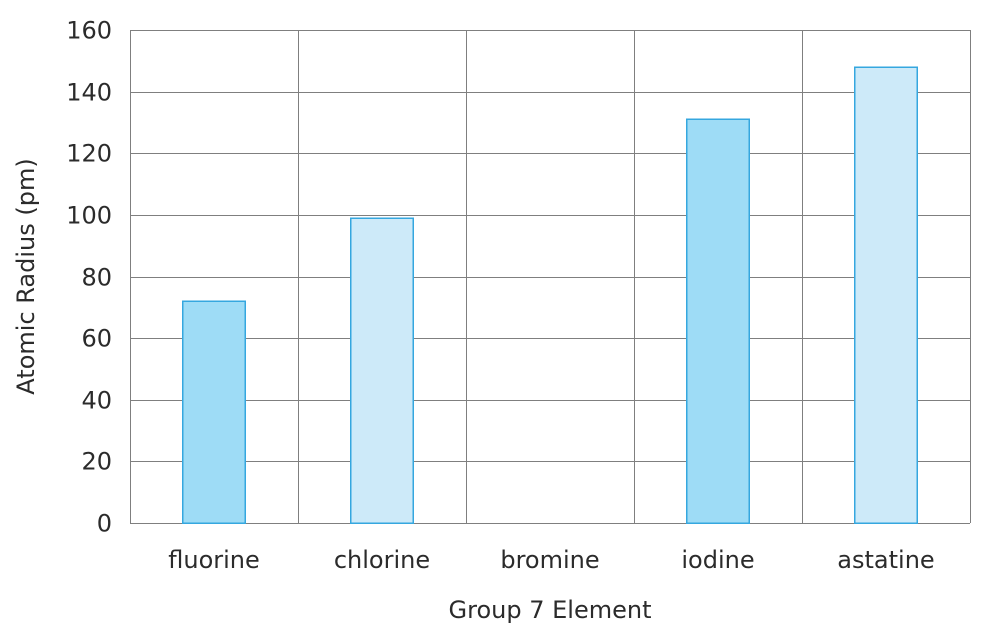 The height and width of the screenshot is (626, 986). I want to click on x-tick-label: astatine, so click(885, 560).